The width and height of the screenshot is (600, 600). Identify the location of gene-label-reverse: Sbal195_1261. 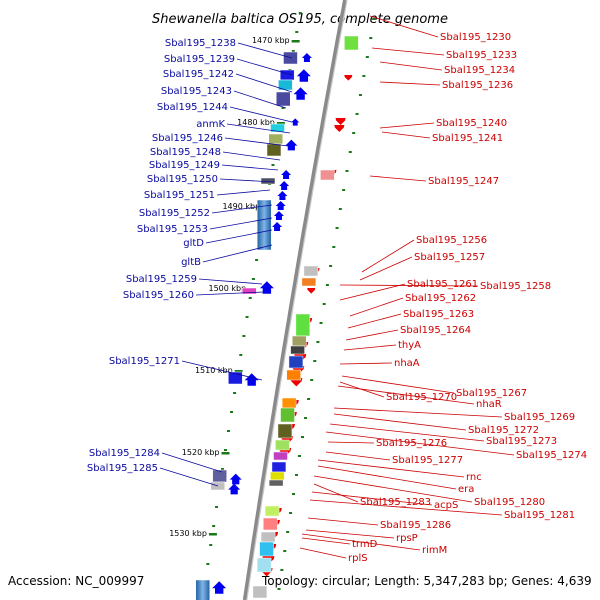
(442, 284).